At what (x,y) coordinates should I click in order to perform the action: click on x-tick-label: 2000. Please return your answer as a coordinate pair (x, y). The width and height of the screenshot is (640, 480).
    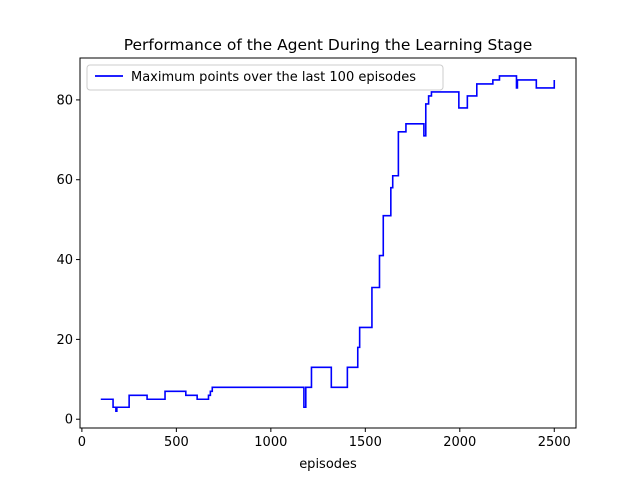
    Looking at the image, I should click on (459, 442).